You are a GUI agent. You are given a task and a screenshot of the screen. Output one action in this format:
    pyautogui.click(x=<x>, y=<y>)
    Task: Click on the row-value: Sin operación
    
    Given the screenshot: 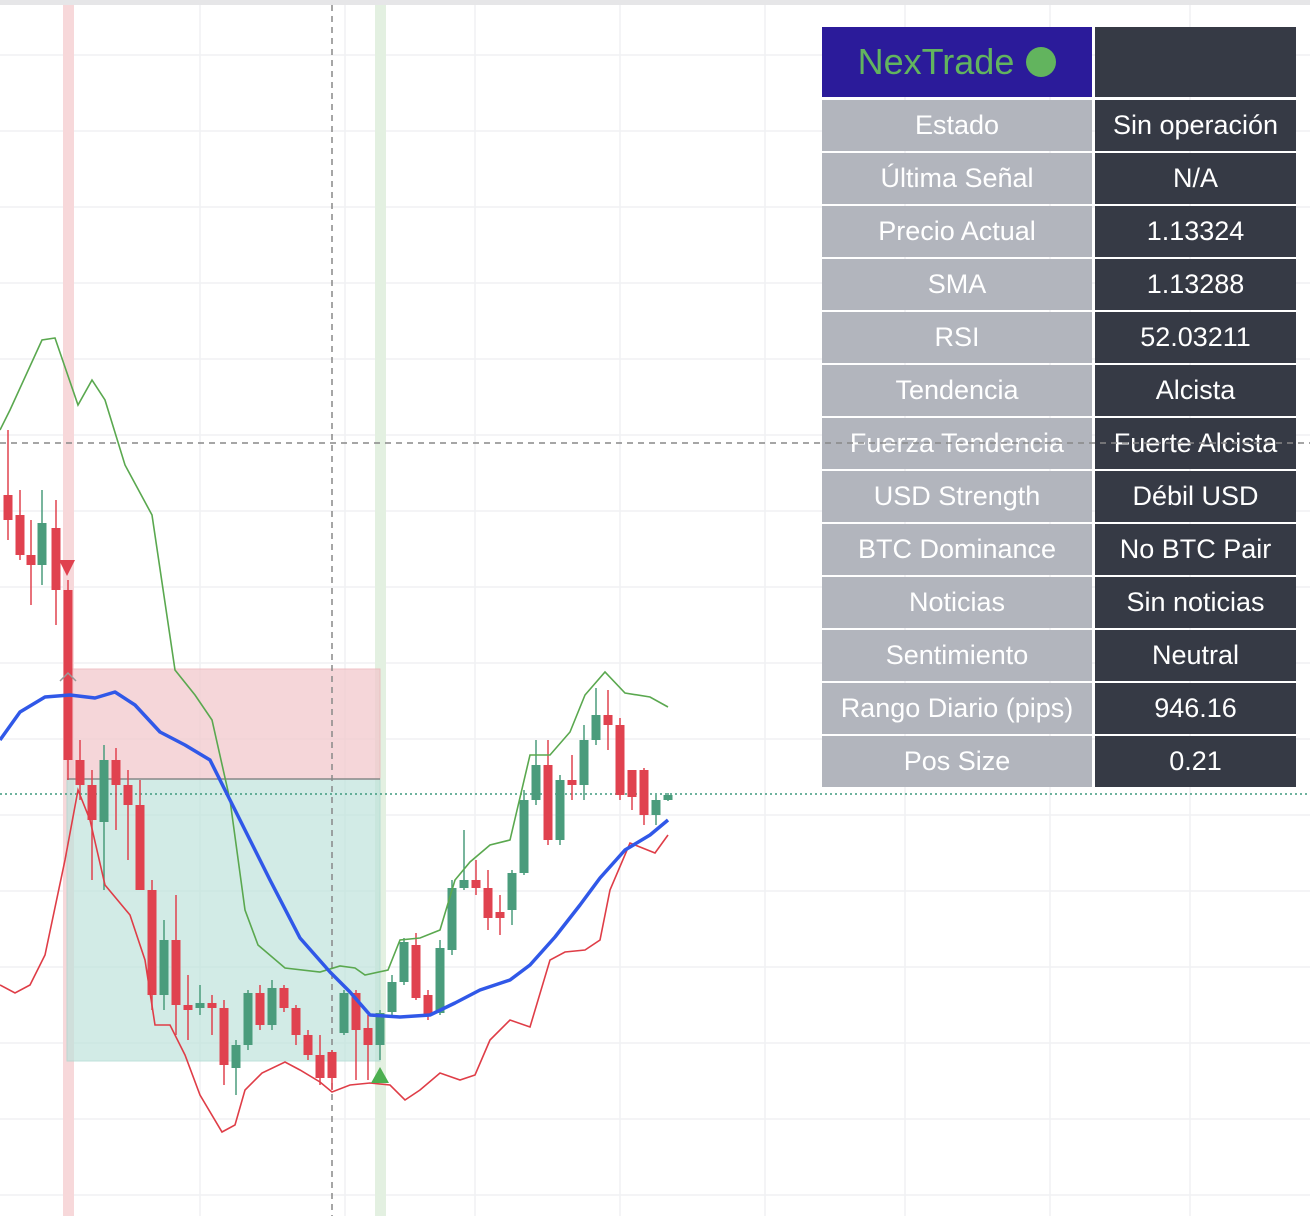 What is the action you would take?
    pyautogui.click(x=1195, y=125)
    